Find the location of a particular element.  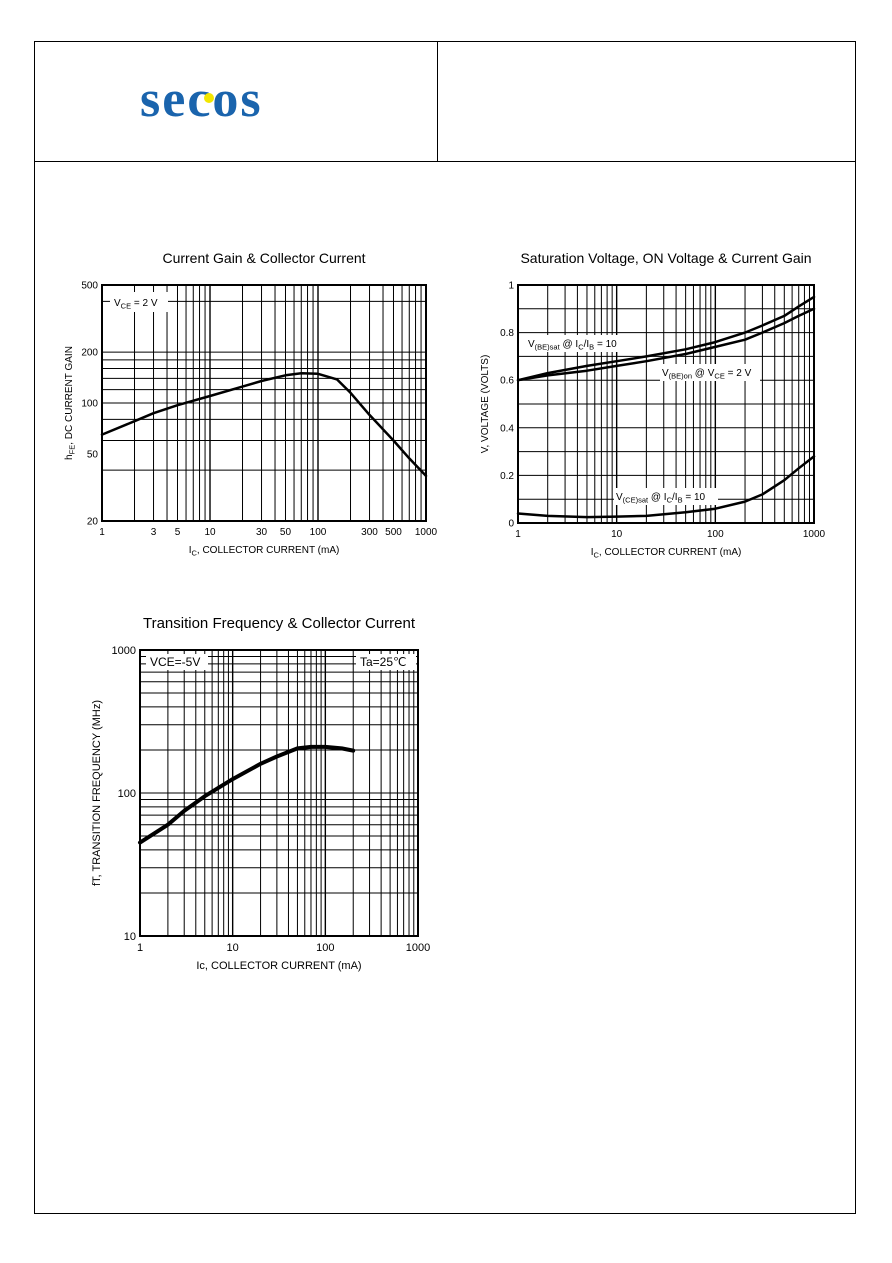

annotation-vce: VCE=-5V is located at coordinates (175, 662).